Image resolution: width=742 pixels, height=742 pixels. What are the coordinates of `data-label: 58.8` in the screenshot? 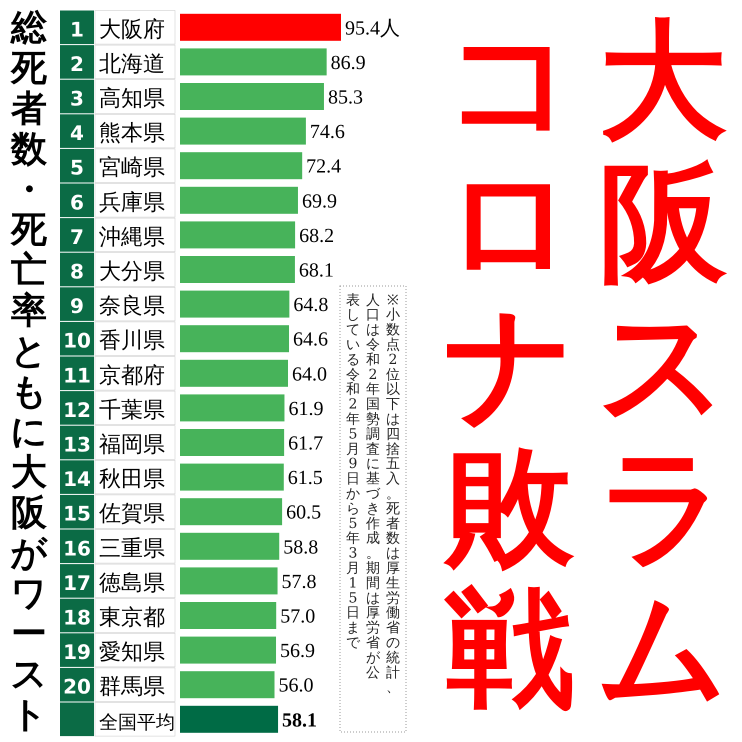 It's located at (300, 547).